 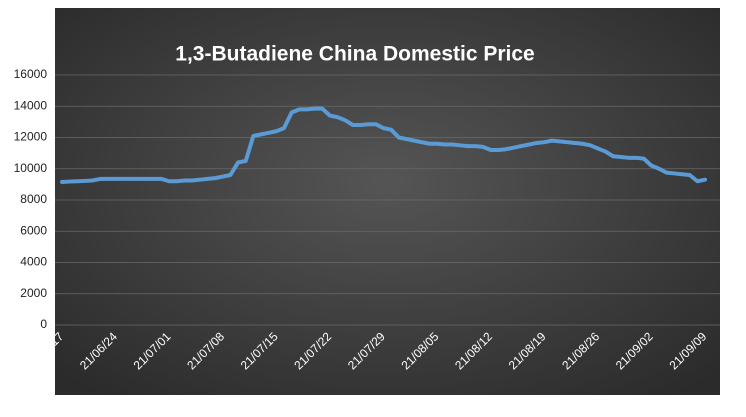 What do you see at coordinates (33, 293) in the screenshot?
I see `y-tick-label: 2000` at bounding box center [33, 293].